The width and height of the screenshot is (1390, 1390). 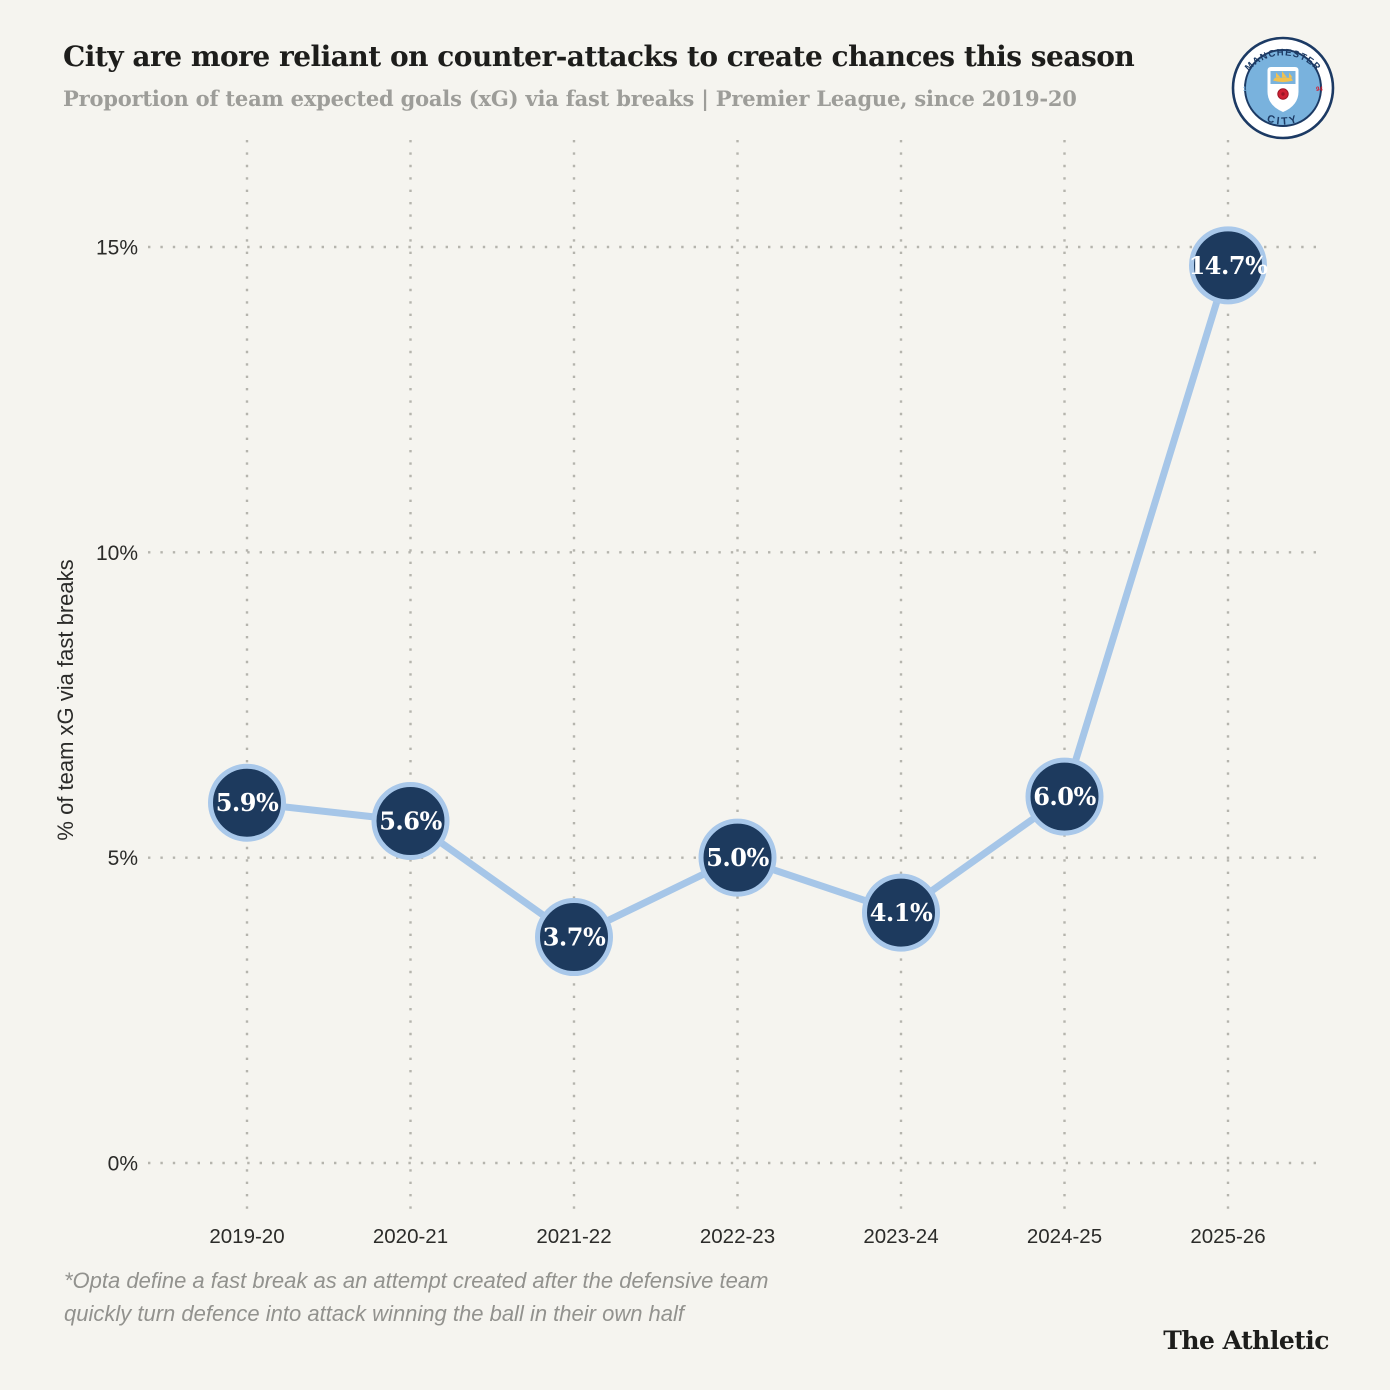 What do you see at coordinates (1064, 1236) in the screenshot?
I see `x-tick-label: 2024-25` at bounding box center [1064, 1236].